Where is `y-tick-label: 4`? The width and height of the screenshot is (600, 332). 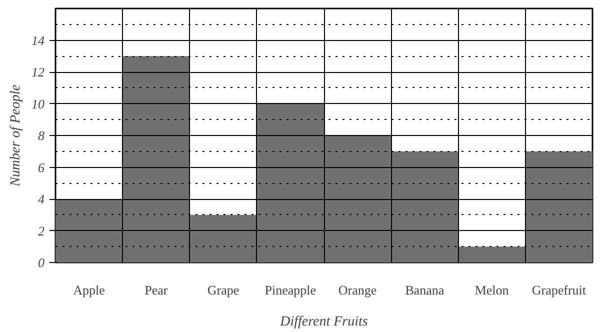 y-tick-label: 4 is located at coordinates (41, 199).